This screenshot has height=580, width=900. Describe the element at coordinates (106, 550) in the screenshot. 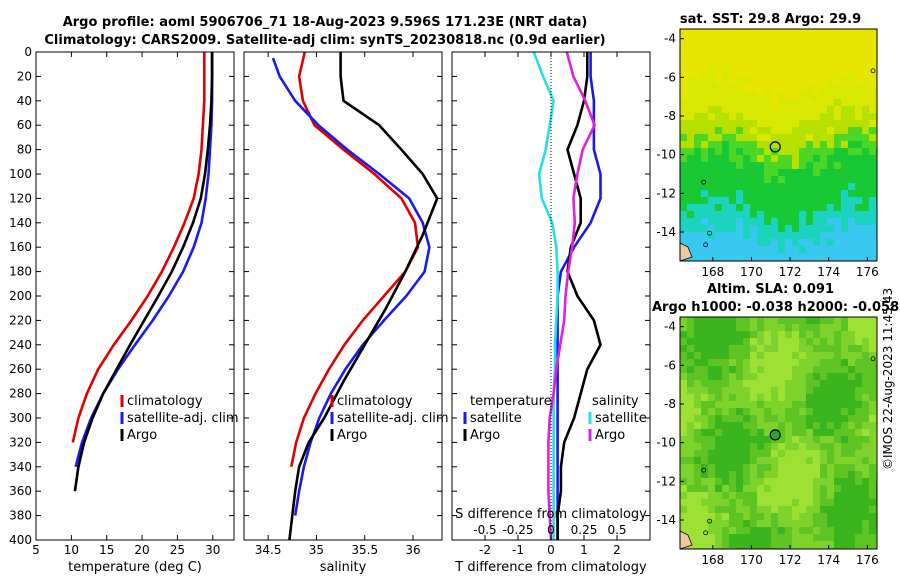

I see `x-tick-label: 15` at that location.